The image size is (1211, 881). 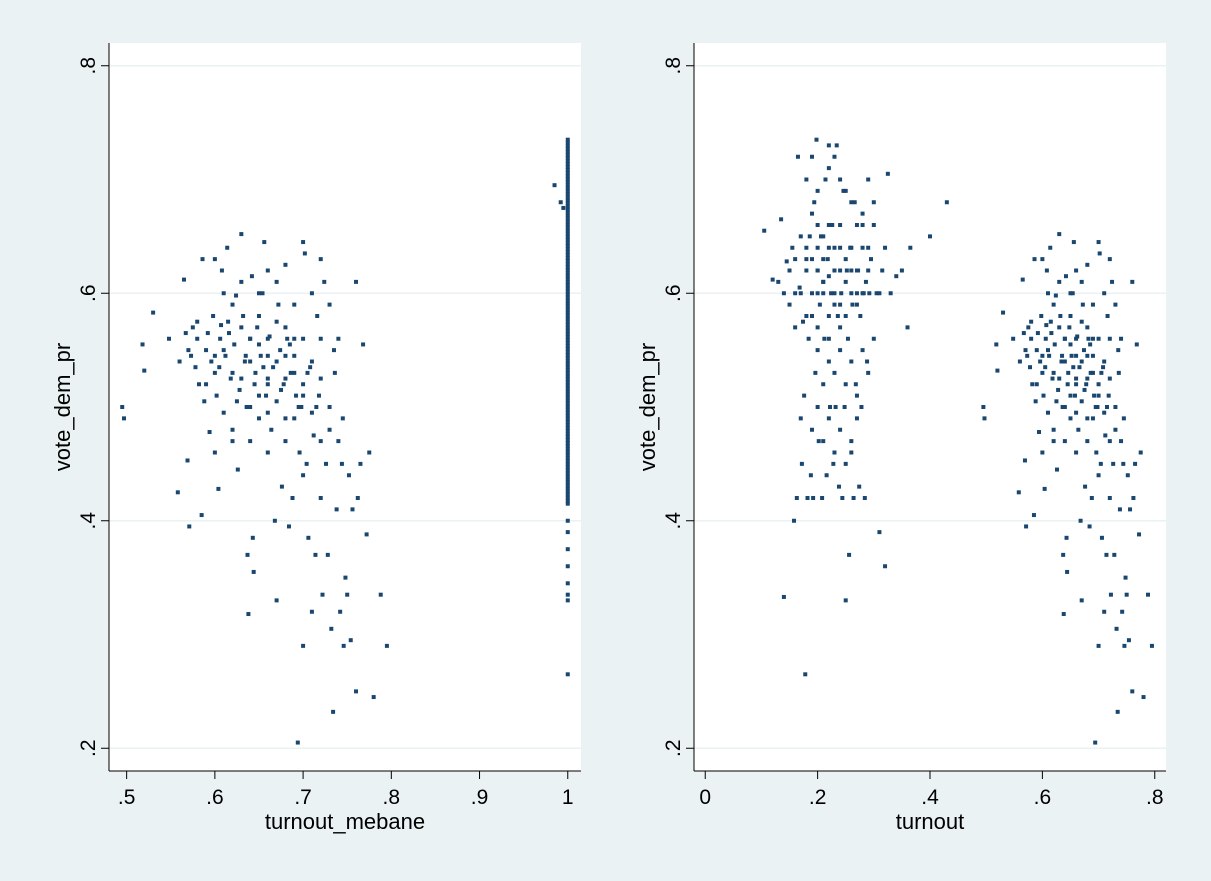 I want to click on x-tick-label: .8, so click(x=1155, y=797).